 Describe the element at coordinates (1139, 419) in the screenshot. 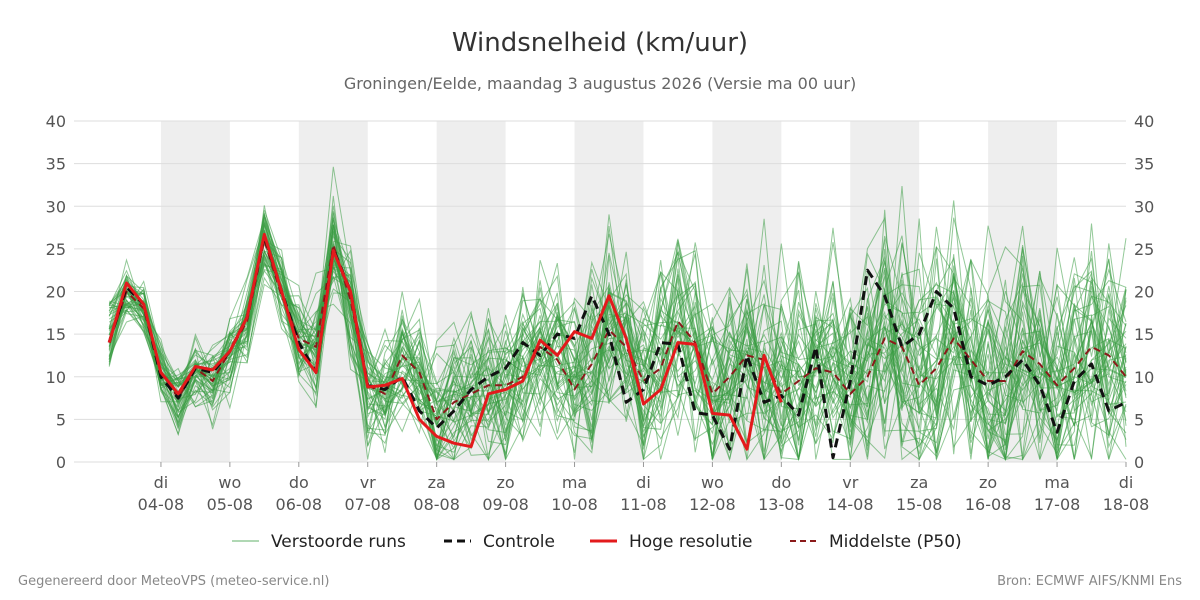

I see `y-tick-label-right: 5` at that location.